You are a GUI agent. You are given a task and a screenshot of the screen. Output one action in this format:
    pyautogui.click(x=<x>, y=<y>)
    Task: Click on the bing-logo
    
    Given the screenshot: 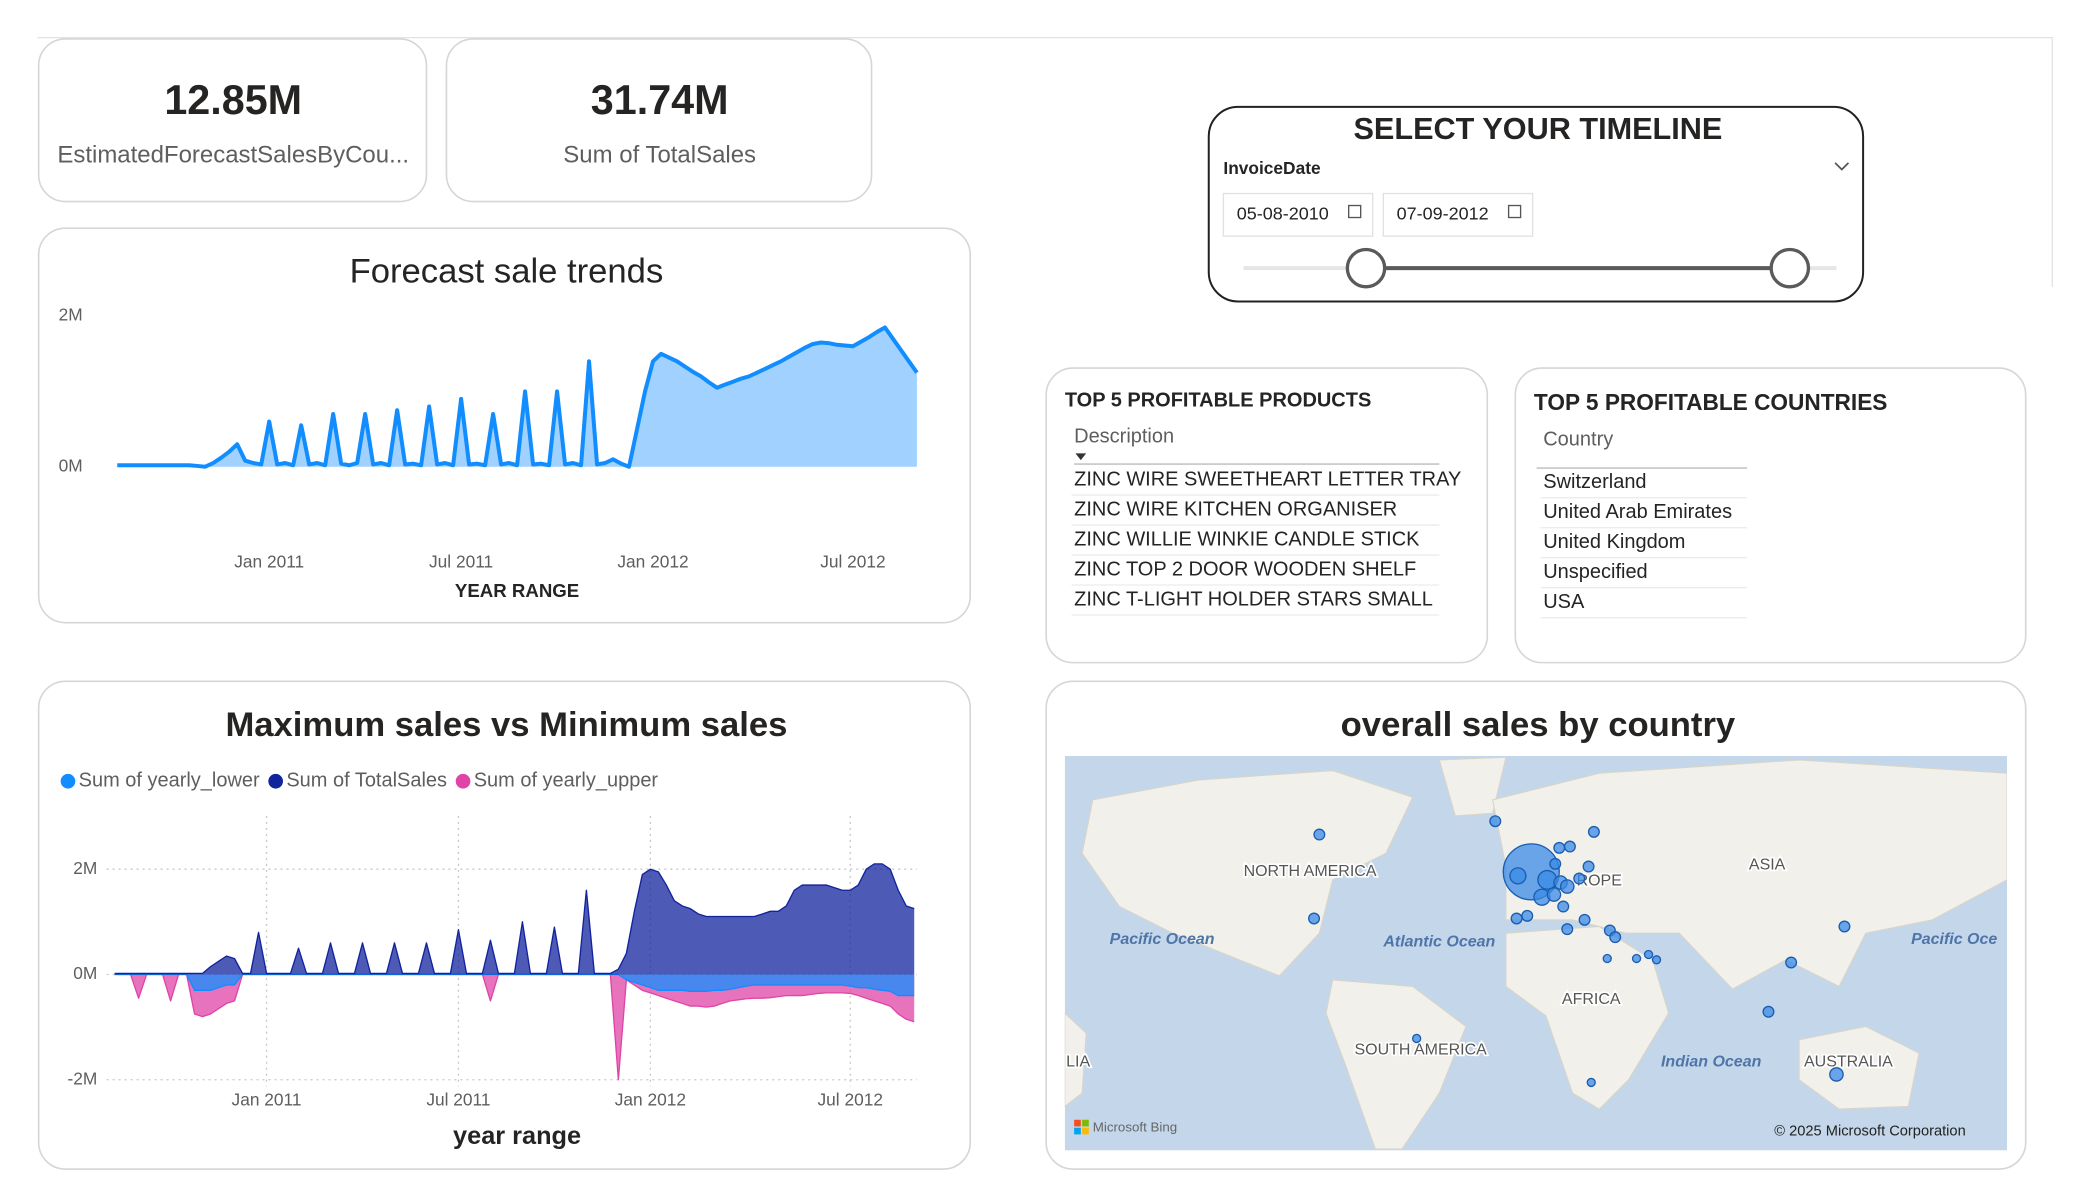 What is the action you would take?
    pyautogui.click(x=1081, y=1127)
    